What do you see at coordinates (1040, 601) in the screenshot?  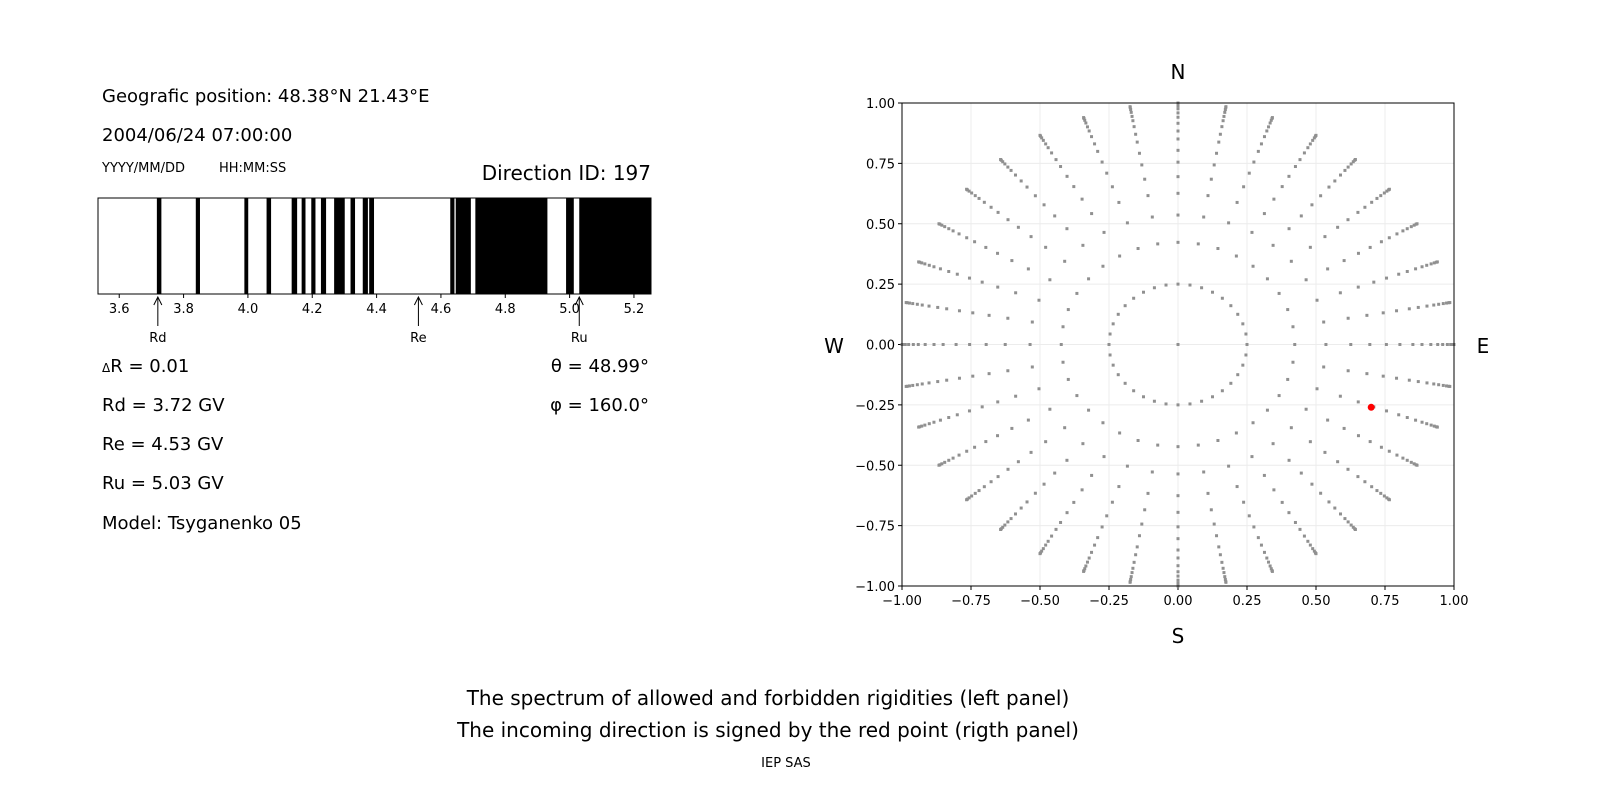 I see `x-tick-label: −0.50` at bounding box center [1040, 601].